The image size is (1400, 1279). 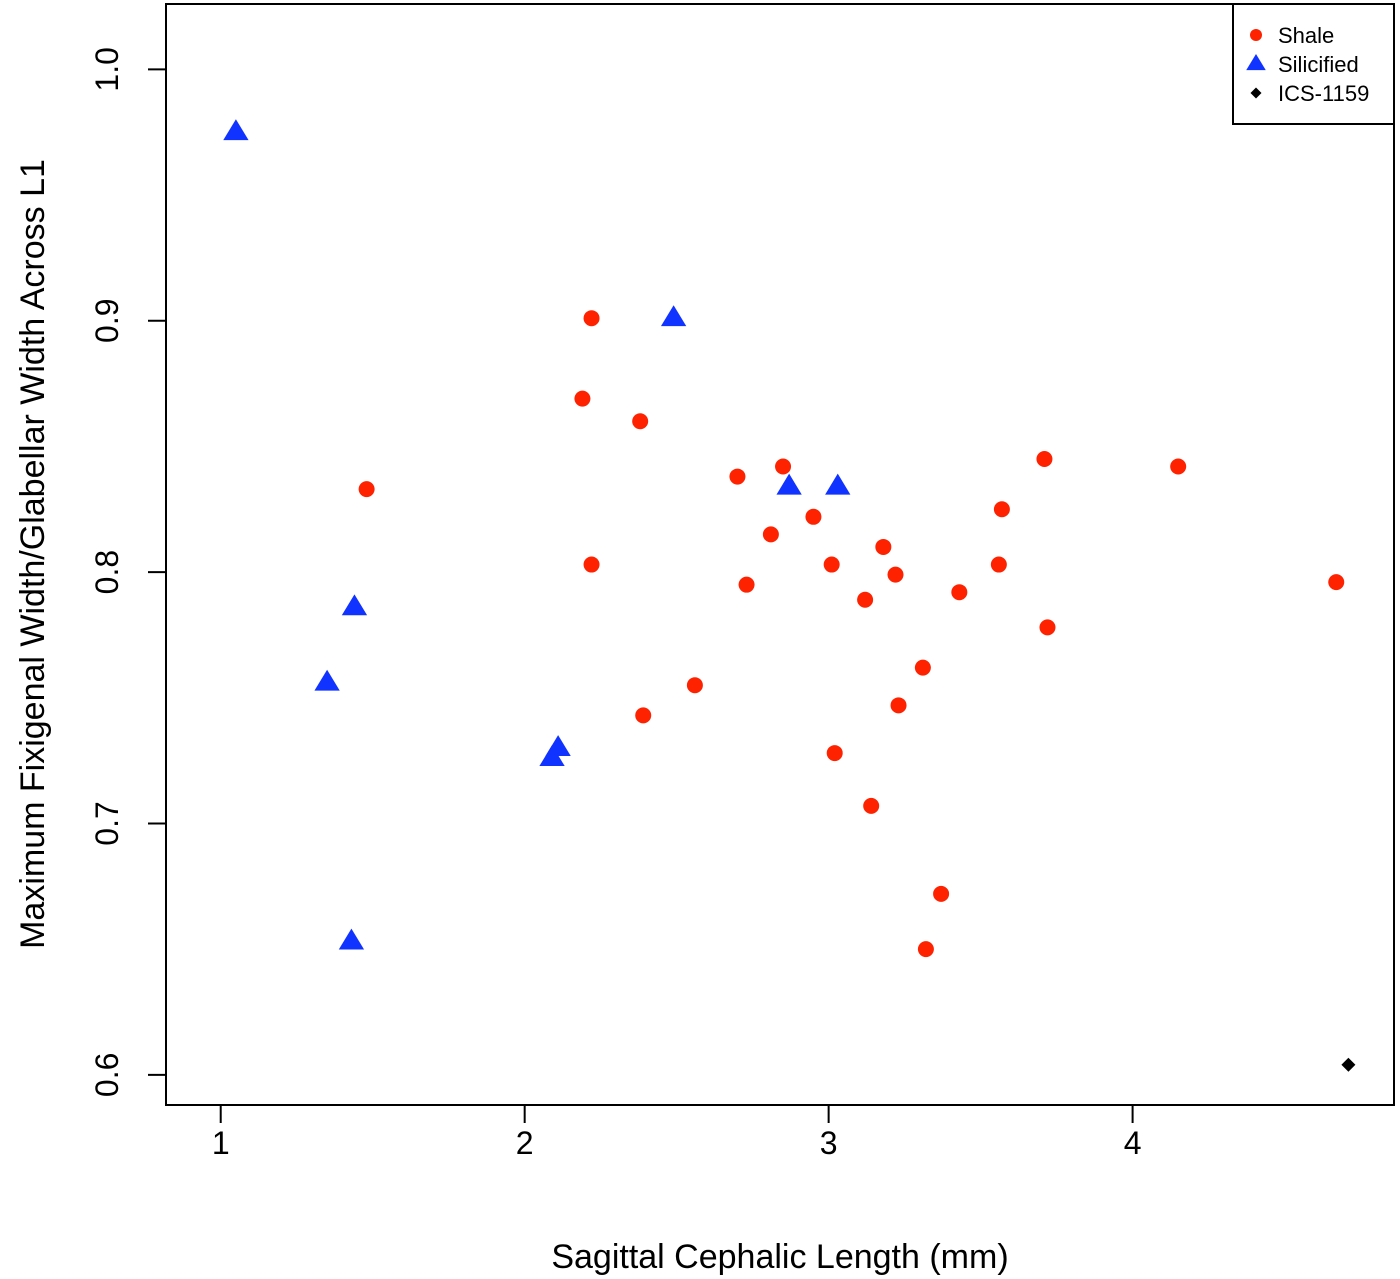 I want to click on legend: Shale Silicified ICS-1159, so click(x=1313, y=64).